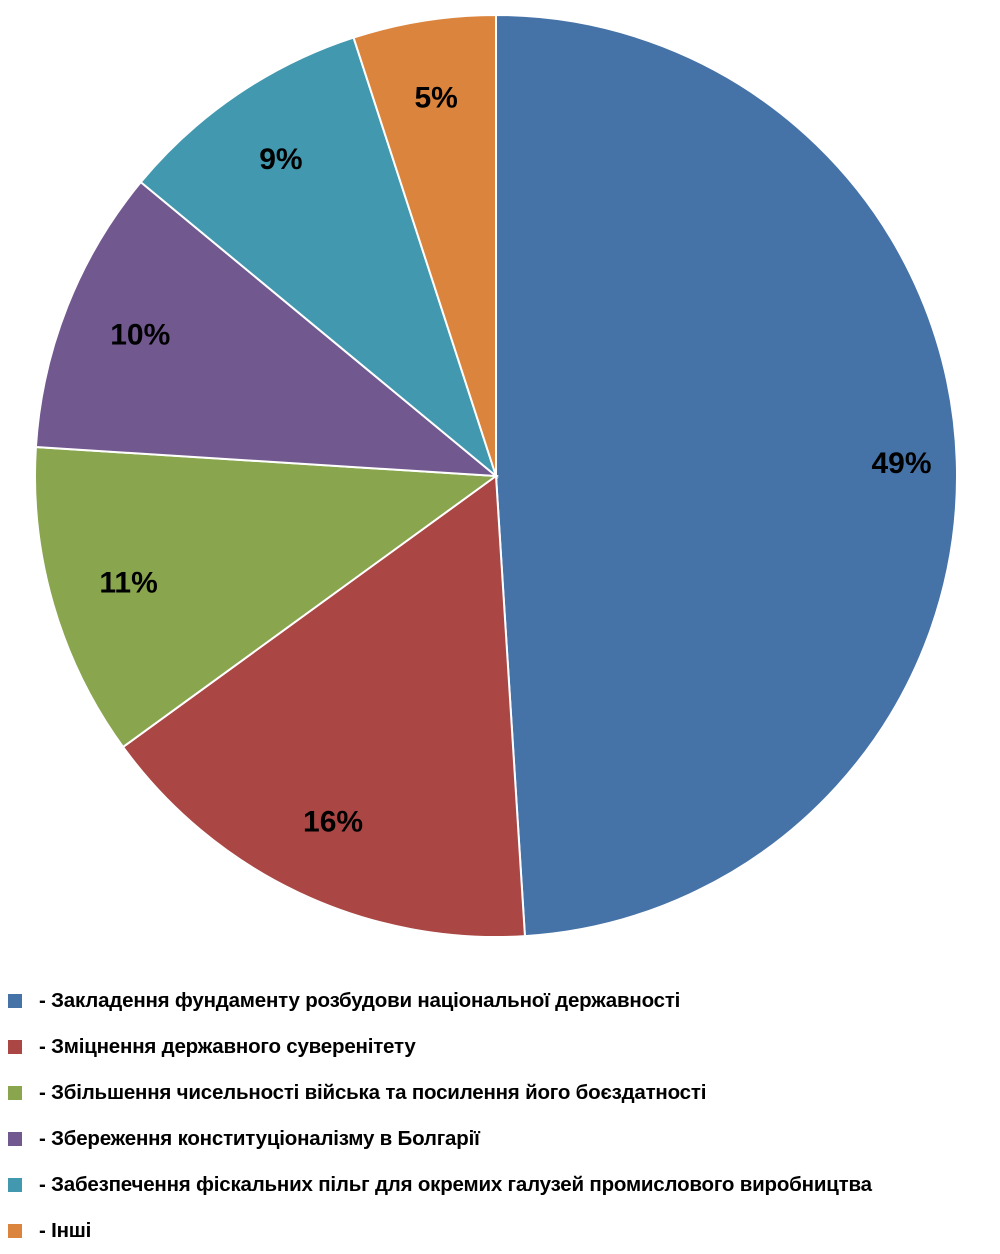  I want to click on data-label: 49%, so click(901, 463).